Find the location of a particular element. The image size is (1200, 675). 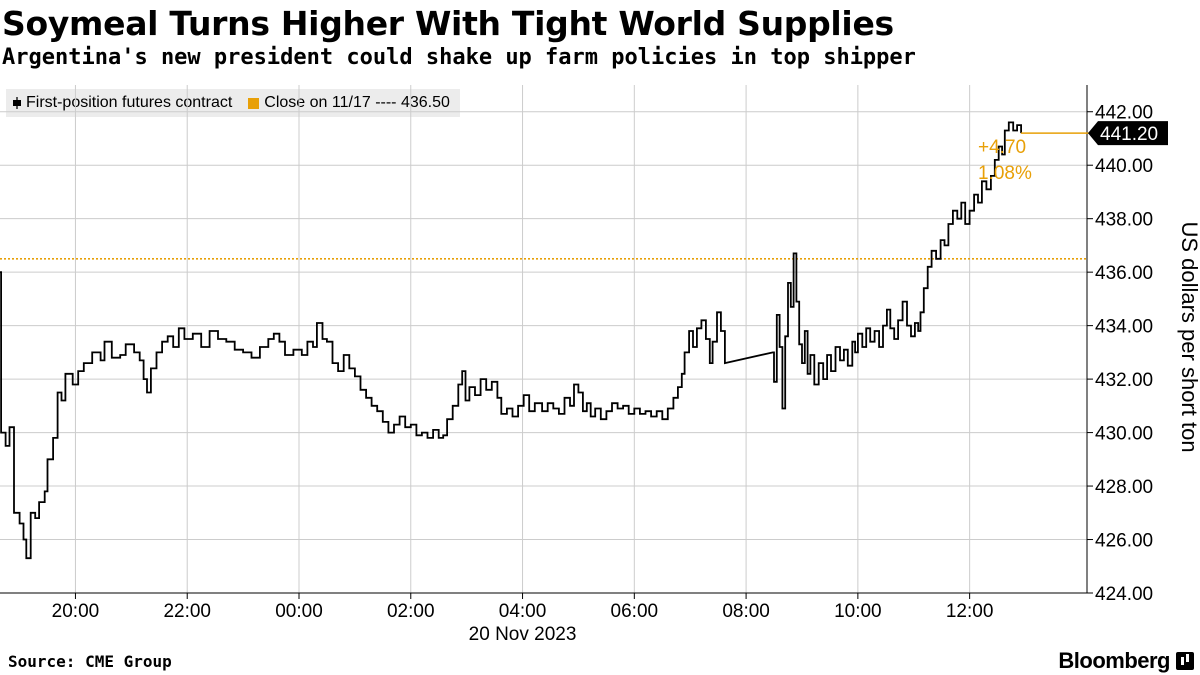

x-tick-label: 02:00 is located at coordinates (411, 611).